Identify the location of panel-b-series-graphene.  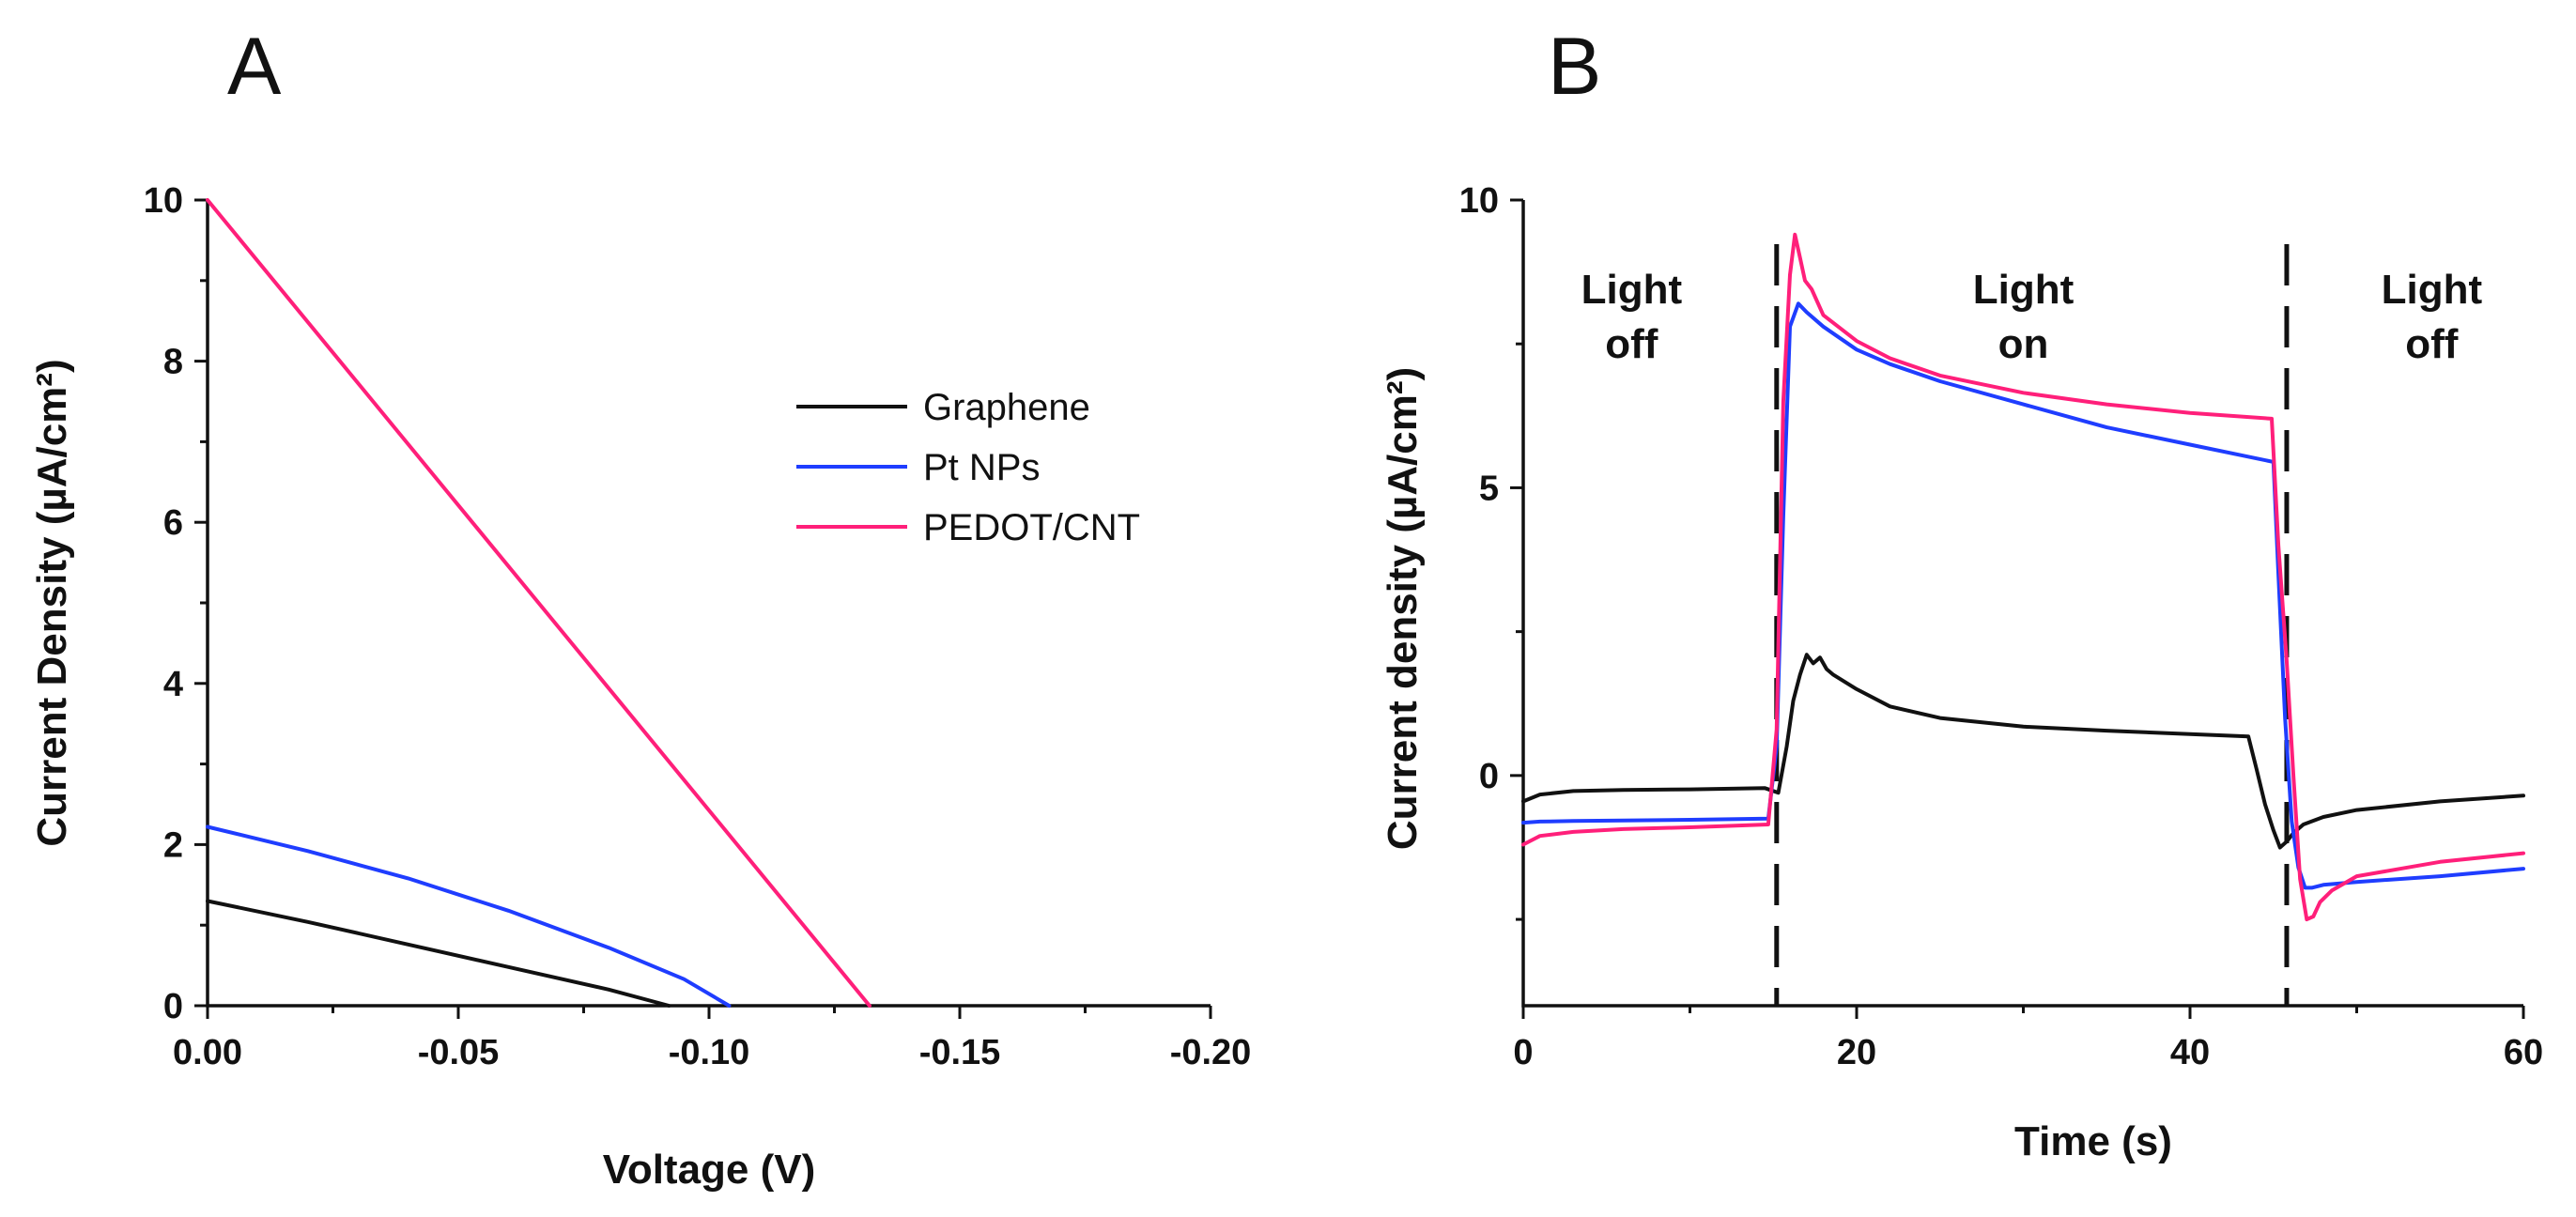
(2023, 751).